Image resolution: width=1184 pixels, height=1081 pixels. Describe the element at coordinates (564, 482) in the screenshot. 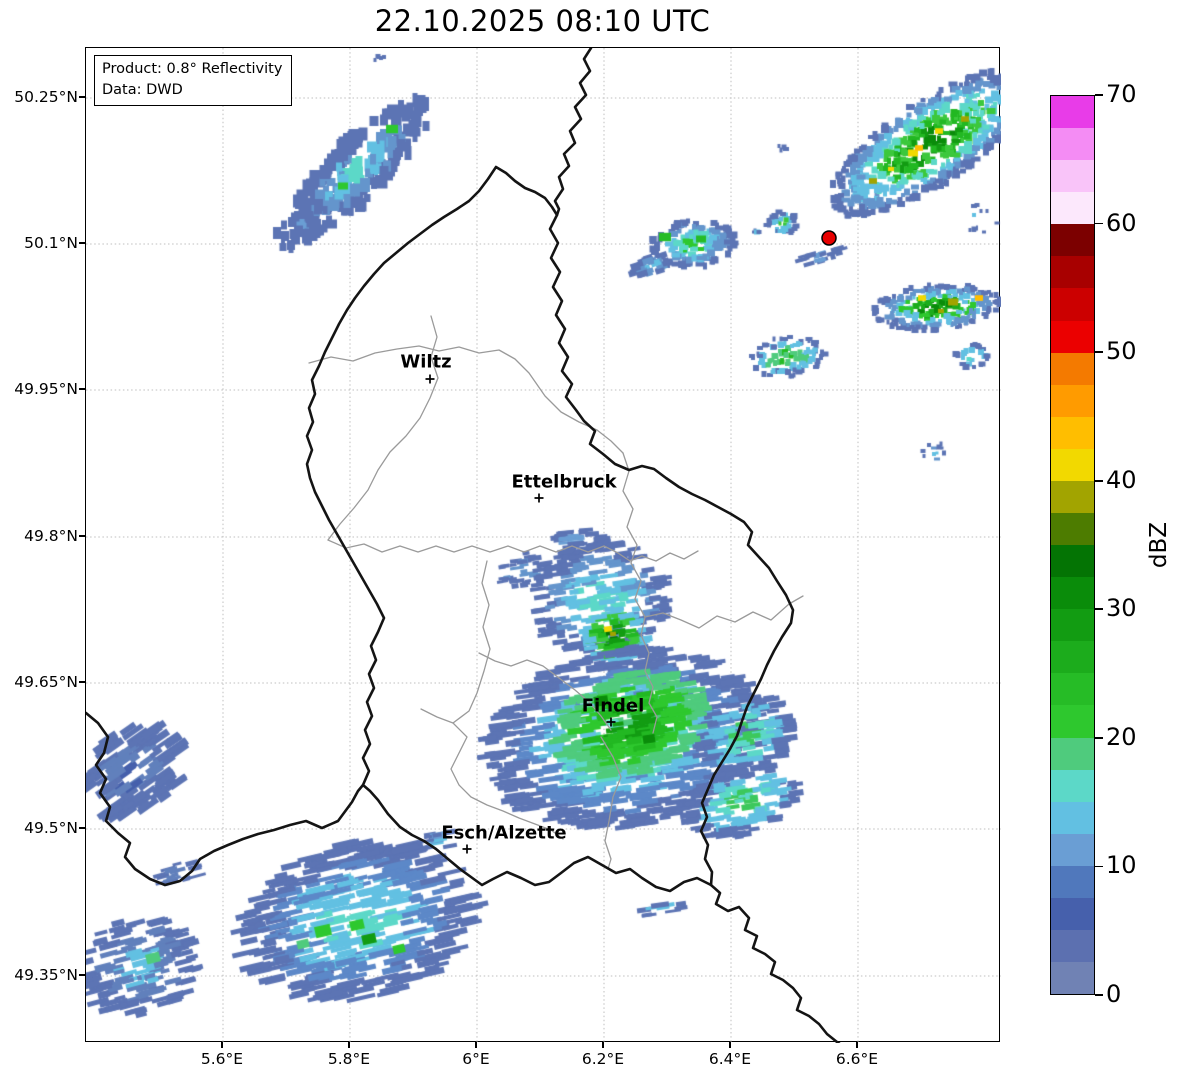

I see `city-label: Ettelbruck` at that location.